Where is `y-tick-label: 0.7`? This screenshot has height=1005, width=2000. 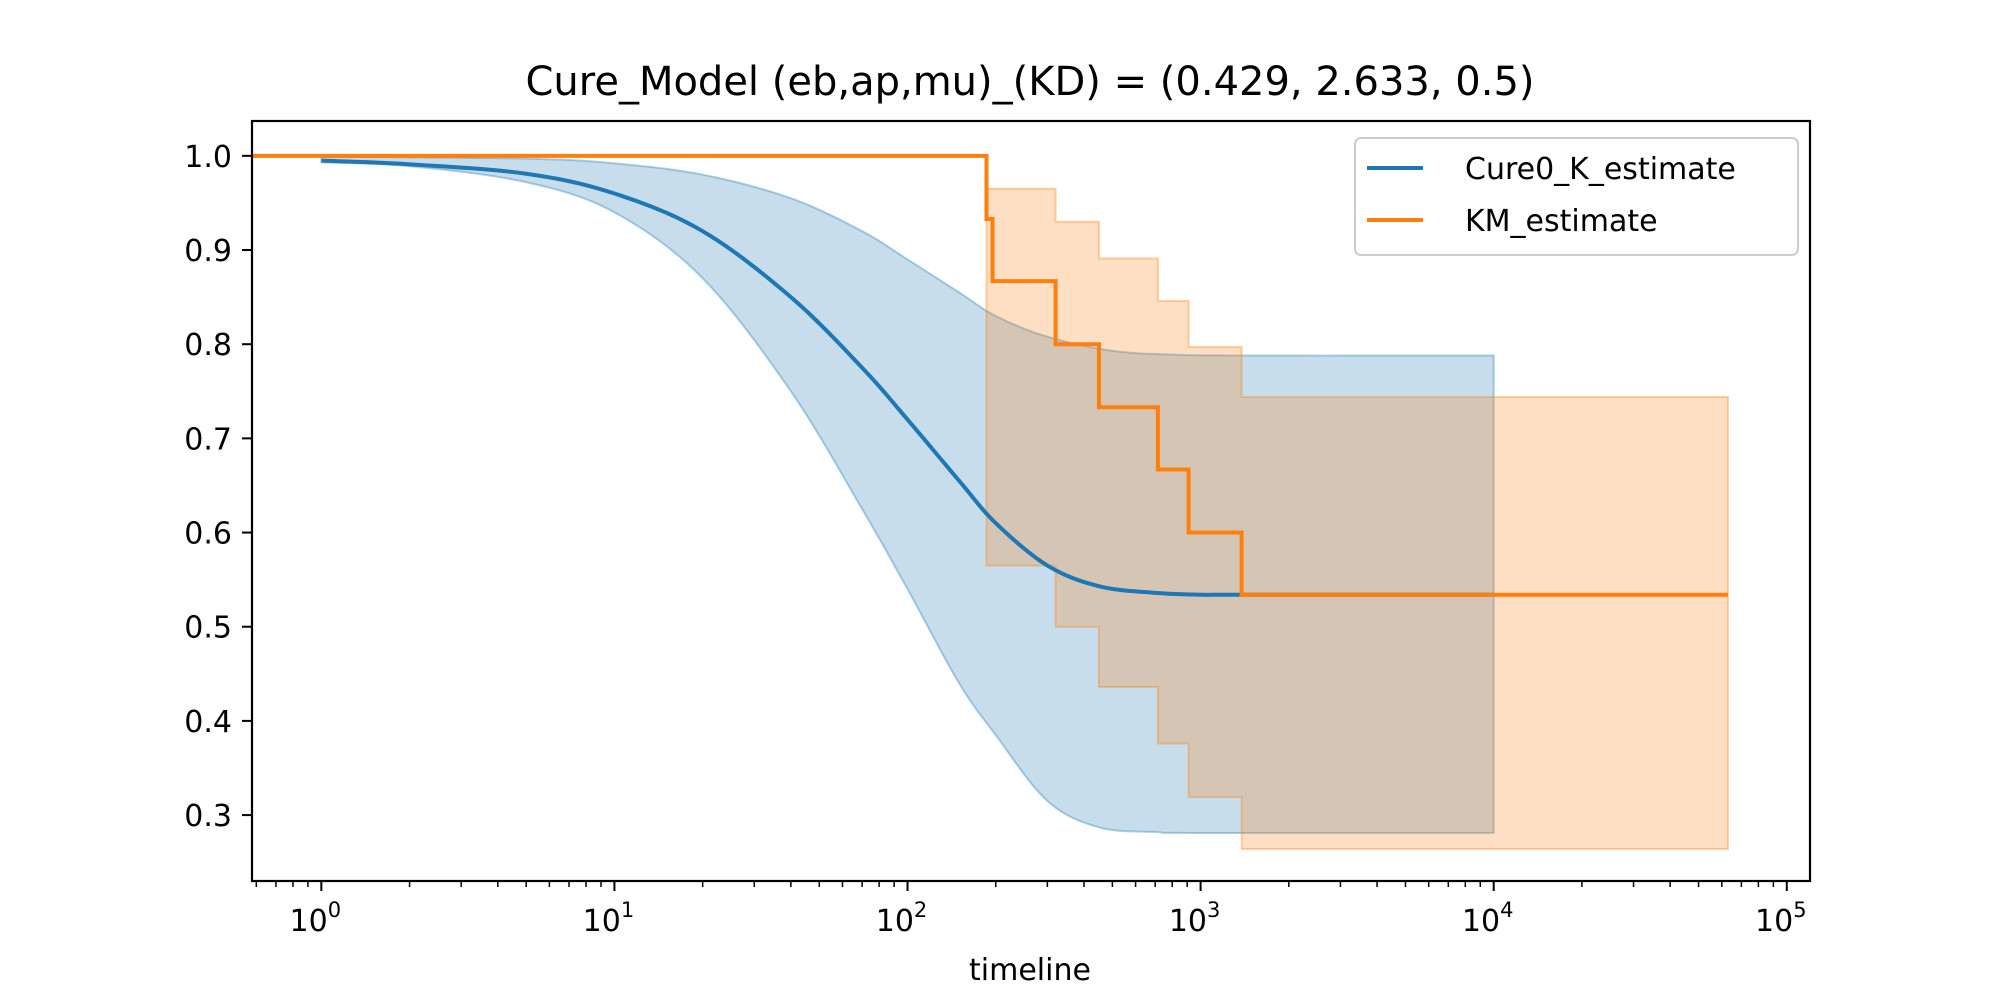 y-tick-label: 0.7 is located at coordinates (208, 439).